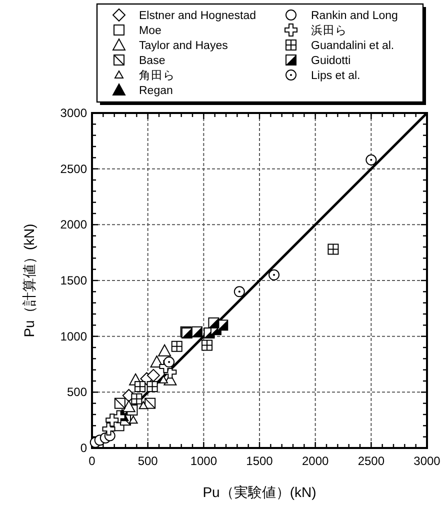  What do you see at coordinates (74, 336) in the screenshot?
I see `y-tick-label: 1000` at bounding box center [74, 336].